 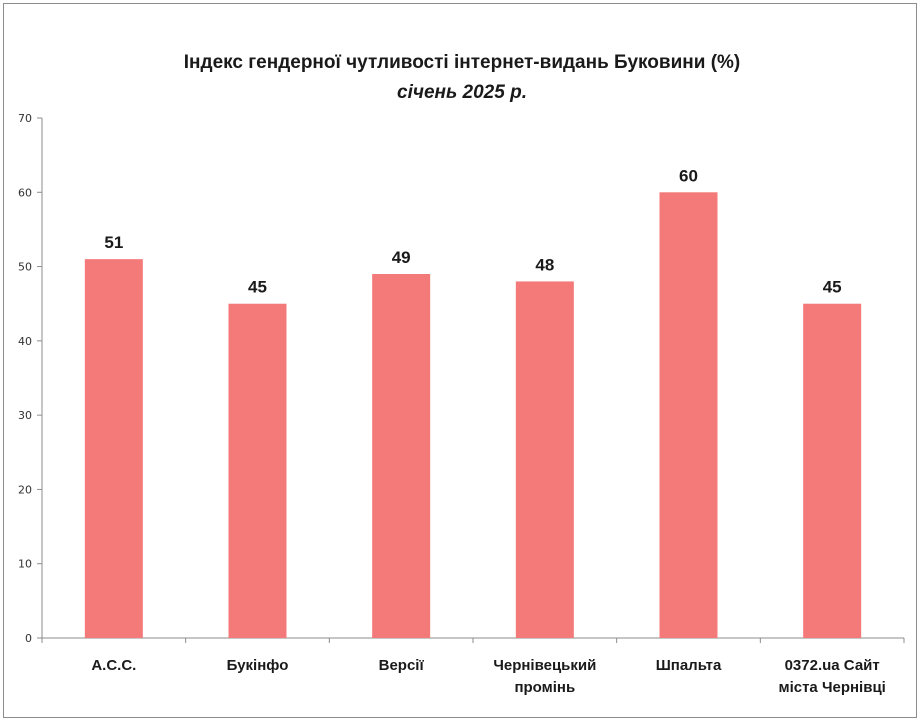 What do you see at coordinates (25, 564) in the screenshot?
I see `y-tick-label: 10` at bounding box center [25, 564].